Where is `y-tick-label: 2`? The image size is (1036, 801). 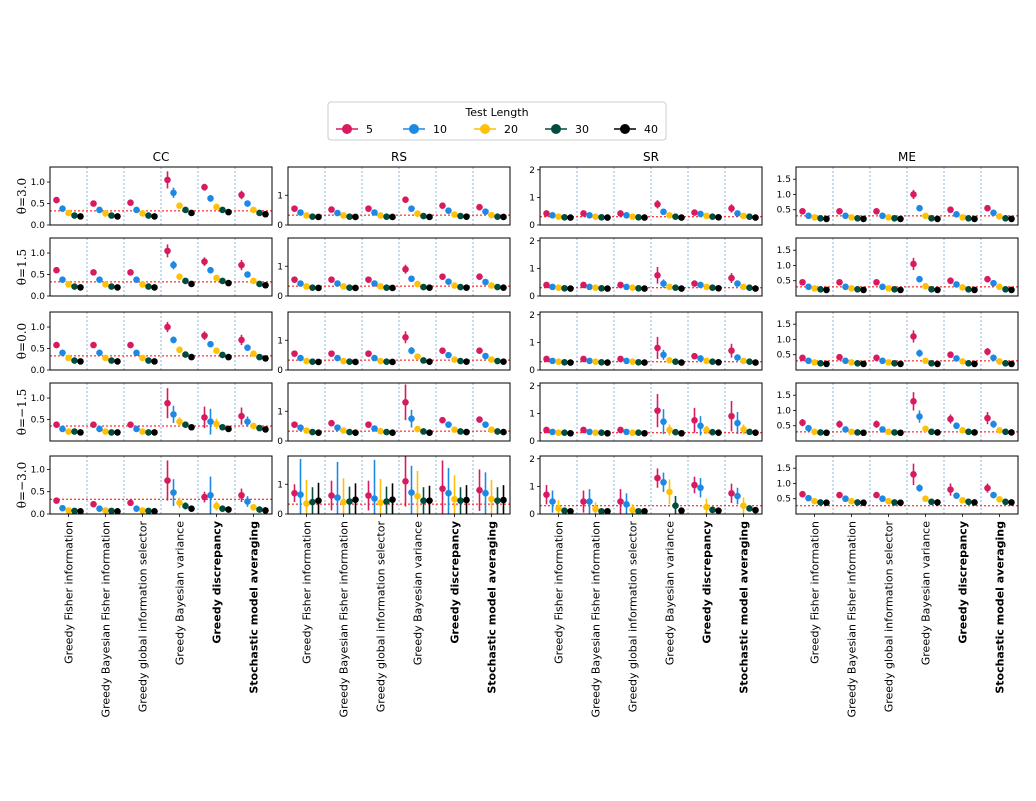
y-tick-label: 2 is located at coordinates (532, 460).